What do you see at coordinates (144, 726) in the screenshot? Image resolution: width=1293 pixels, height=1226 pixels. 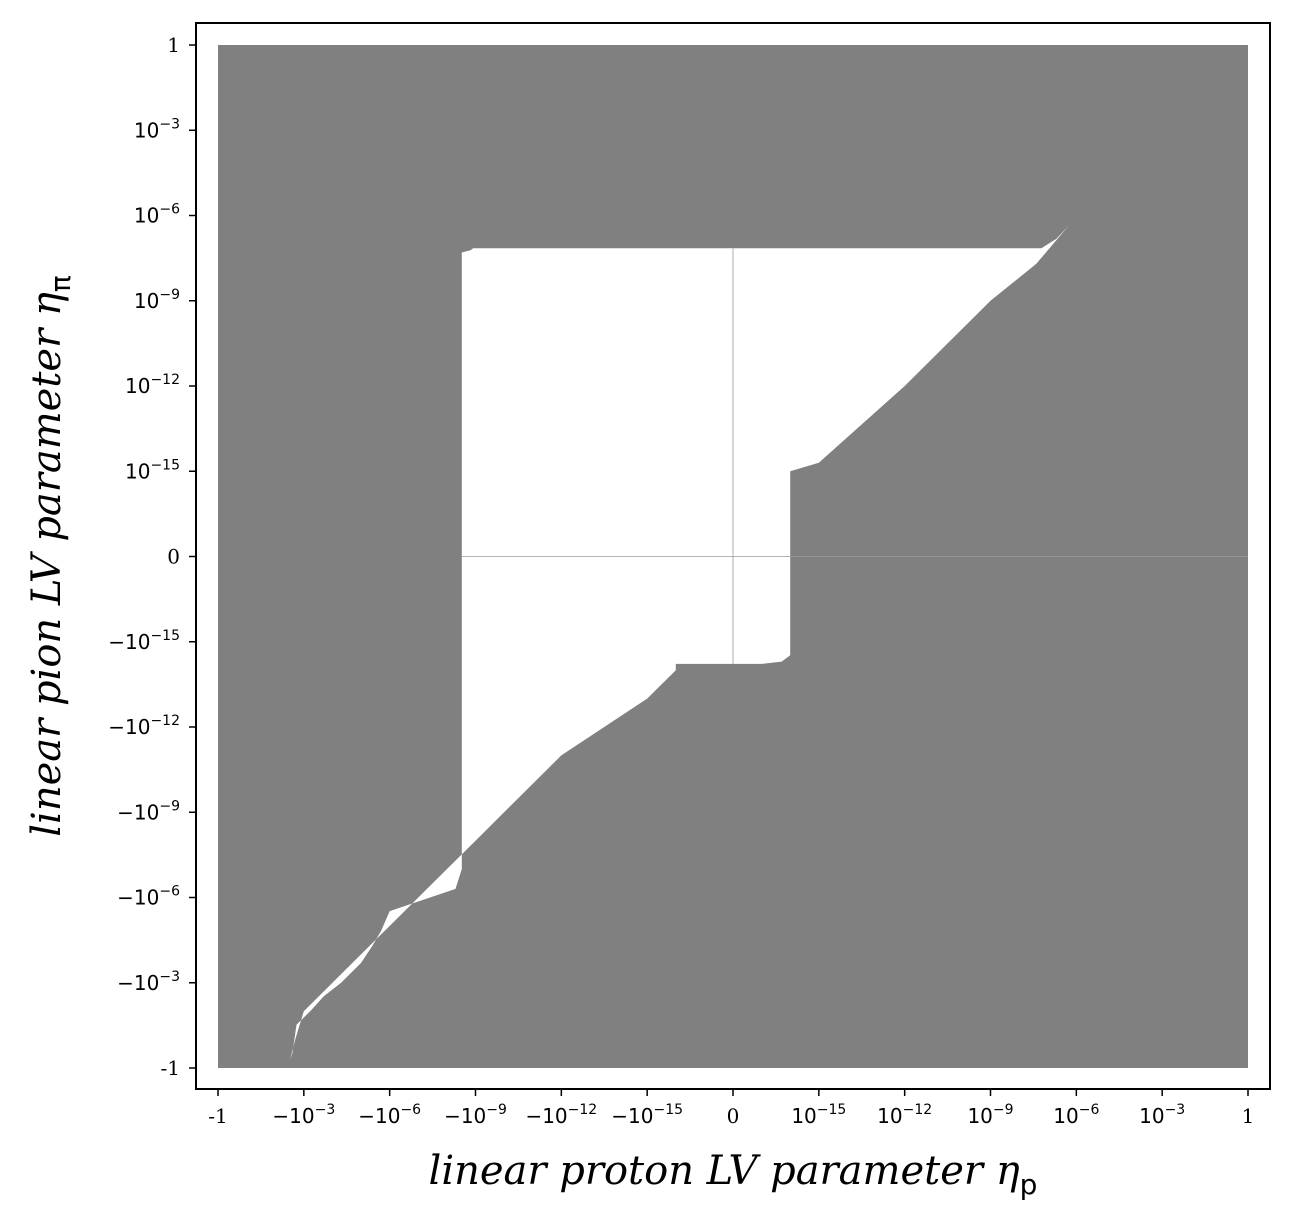 I see `y-tick-label: −10−12` at bounding box center [144, 726].